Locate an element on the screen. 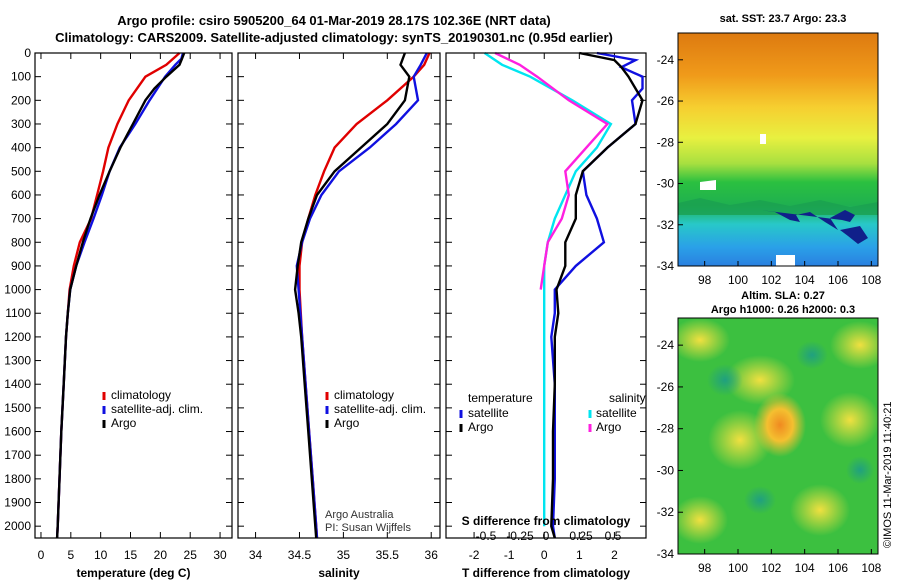  series-satellite-adj-clim- is located at coordinates (361, 295).